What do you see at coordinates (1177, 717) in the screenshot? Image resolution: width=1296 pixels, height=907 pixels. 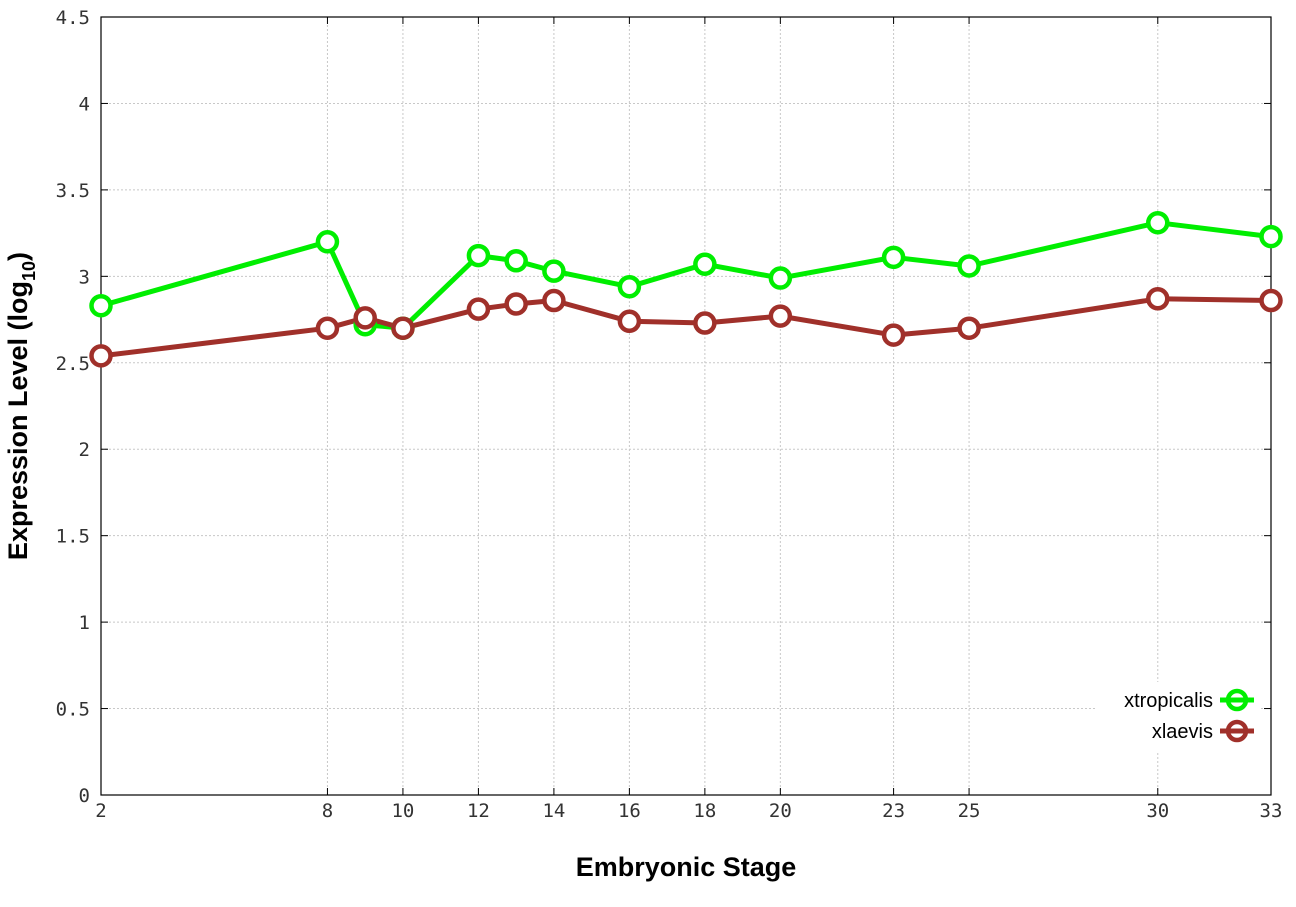 I see `legend: xtropicalis xlaevis` at bounding box center [1177, 717].